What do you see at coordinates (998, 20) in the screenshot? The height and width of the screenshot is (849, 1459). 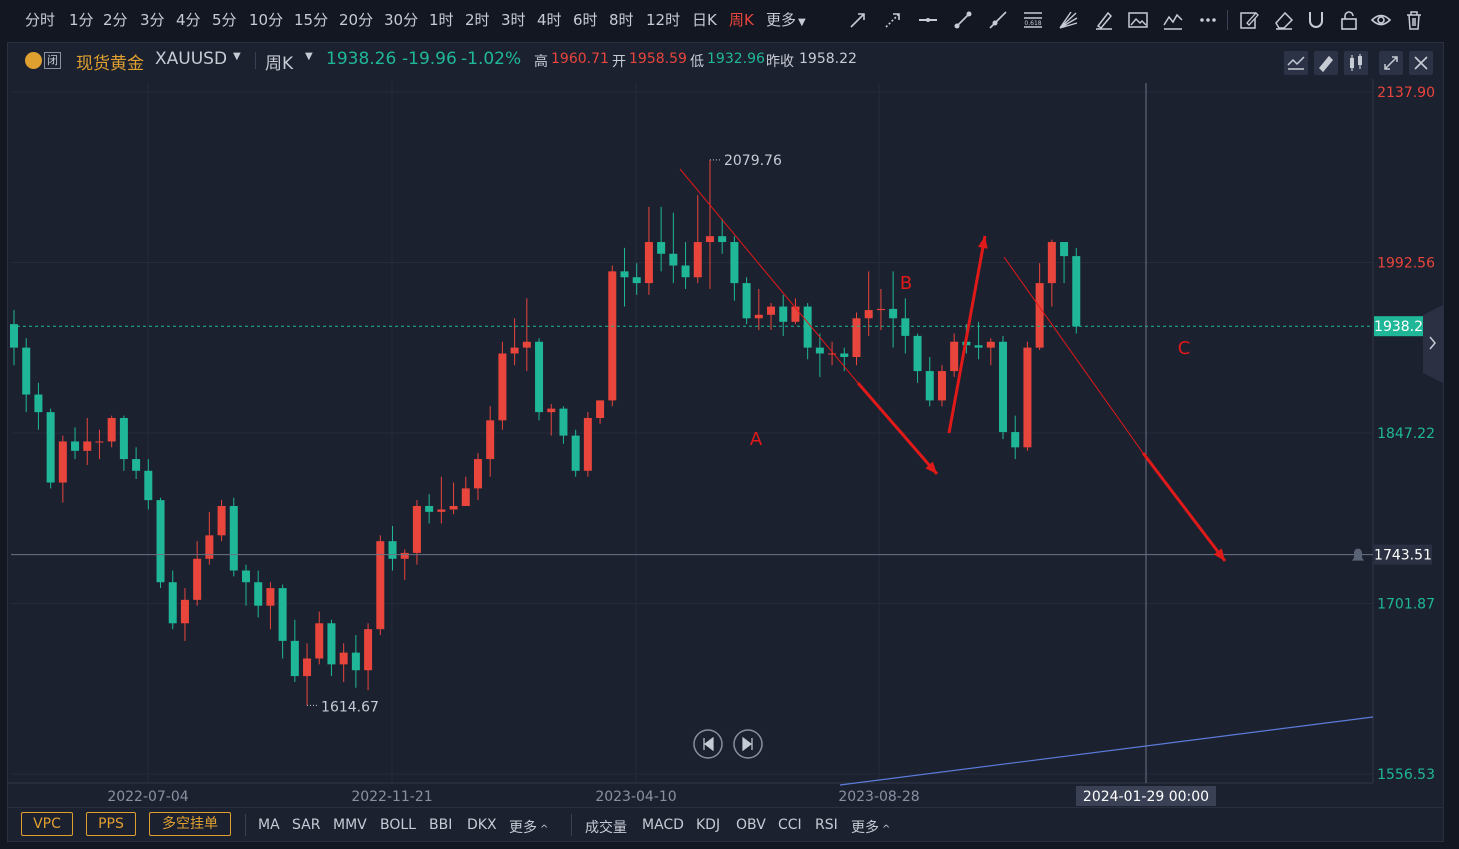 I see `ray-icon` at bounding box center [998, 20].